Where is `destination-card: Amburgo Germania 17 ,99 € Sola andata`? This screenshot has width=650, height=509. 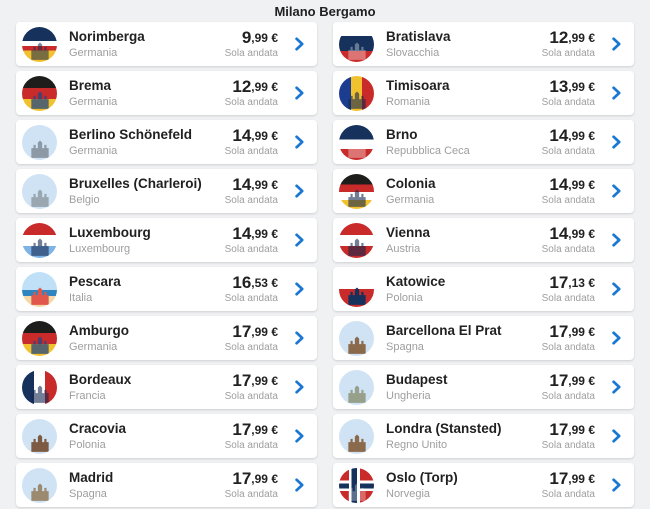
destination-card: Amburgo Germania 17 ,99 € Sola andata is located at coordinates (166, 338).